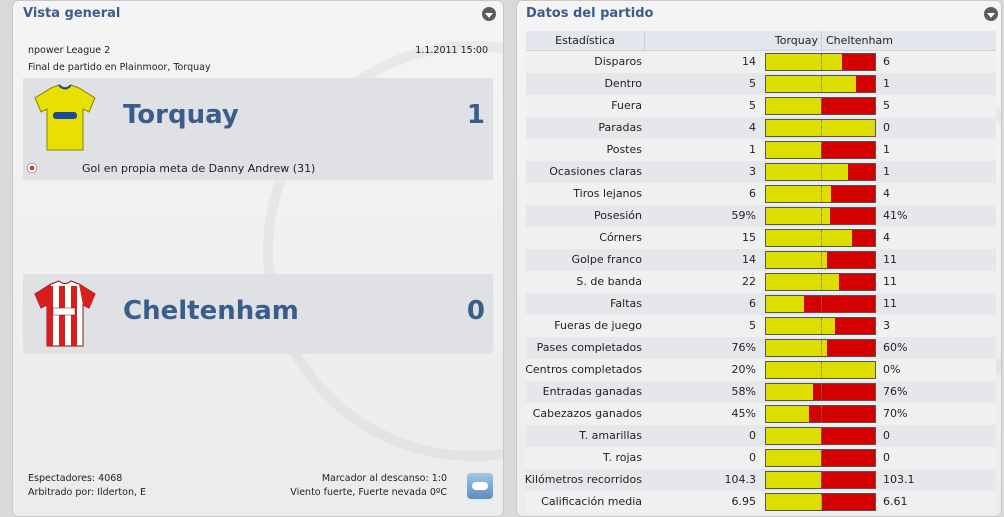  I want to click on weather-text: Viento fuerte, Fuerte nevada 0ºC, so click(368, 492).